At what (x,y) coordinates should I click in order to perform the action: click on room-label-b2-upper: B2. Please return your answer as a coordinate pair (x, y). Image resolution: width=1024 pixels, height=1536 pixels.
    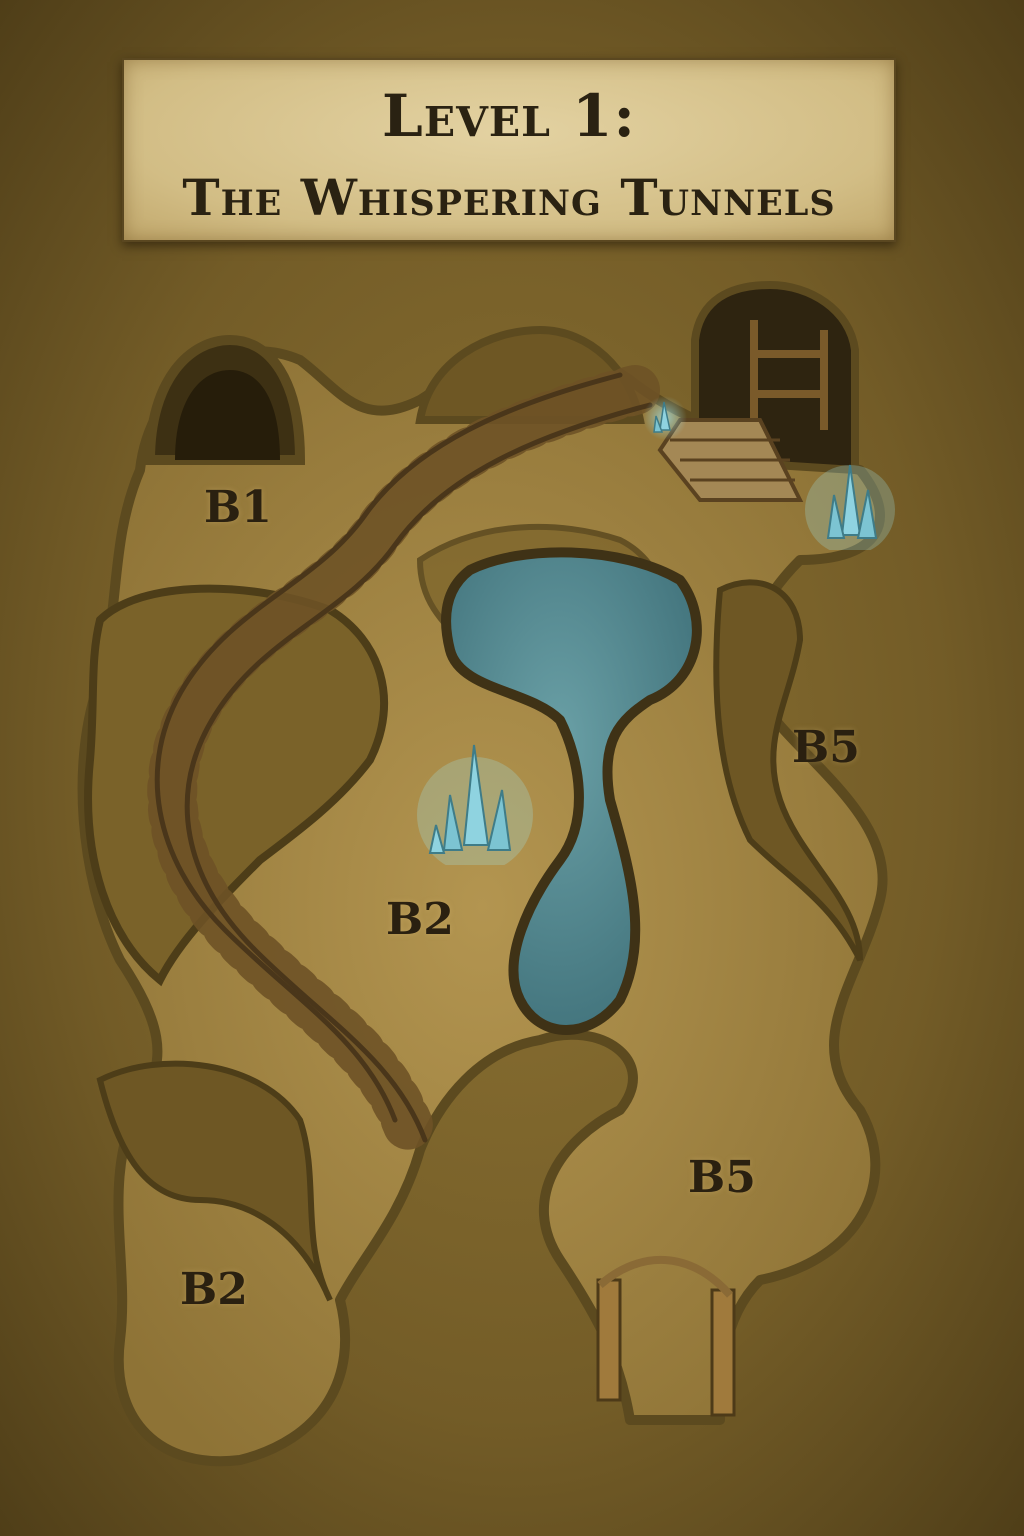
    Looking at the image, I should click on (420, 919).